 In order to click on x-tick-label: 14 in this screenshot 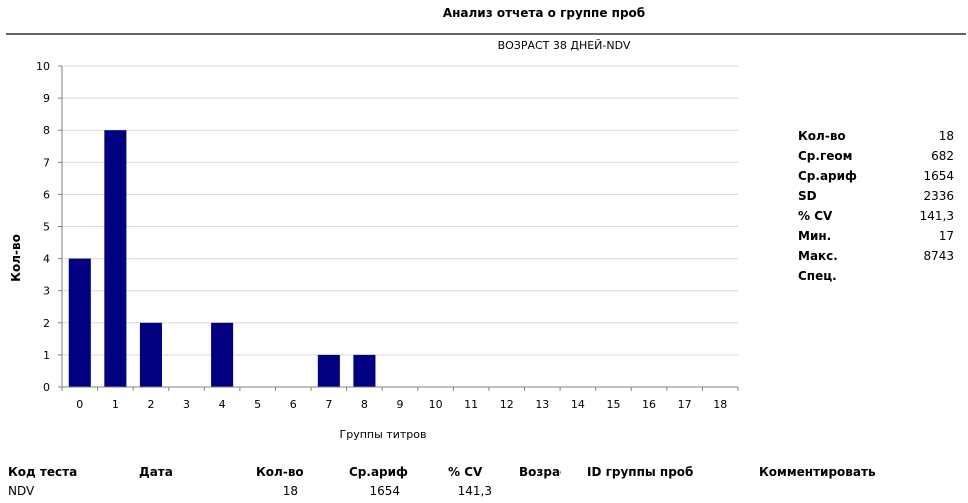, I will do `click(578, 404)`.